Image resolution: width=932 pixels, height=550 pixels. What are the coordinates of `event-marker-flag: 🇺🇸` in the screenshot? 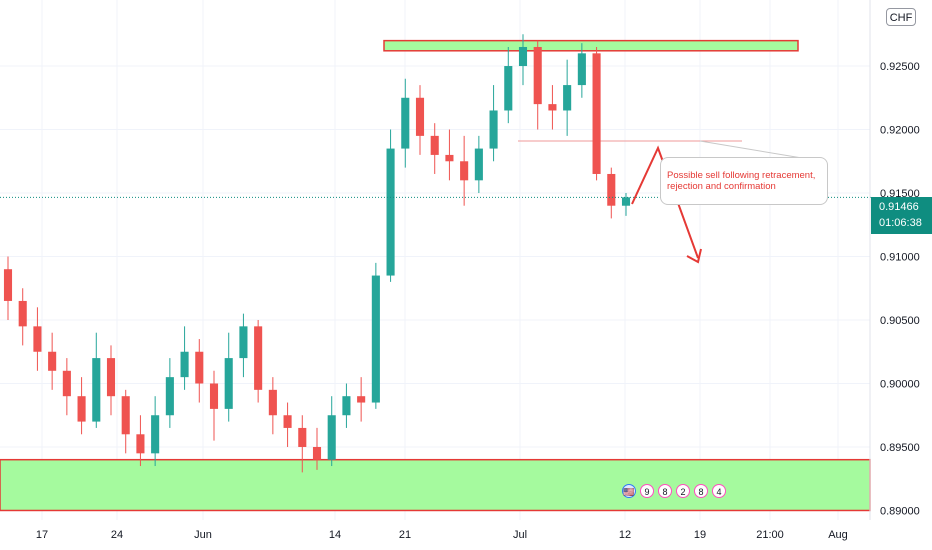 It's located at (629, 491).